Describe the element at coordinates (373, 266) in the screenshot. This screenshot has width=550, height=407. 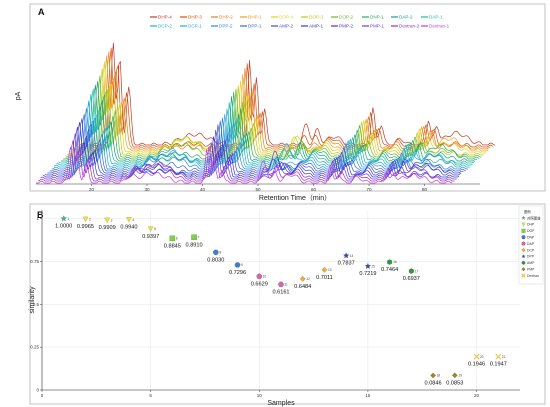
I see `point-index-label: 15` at that location.